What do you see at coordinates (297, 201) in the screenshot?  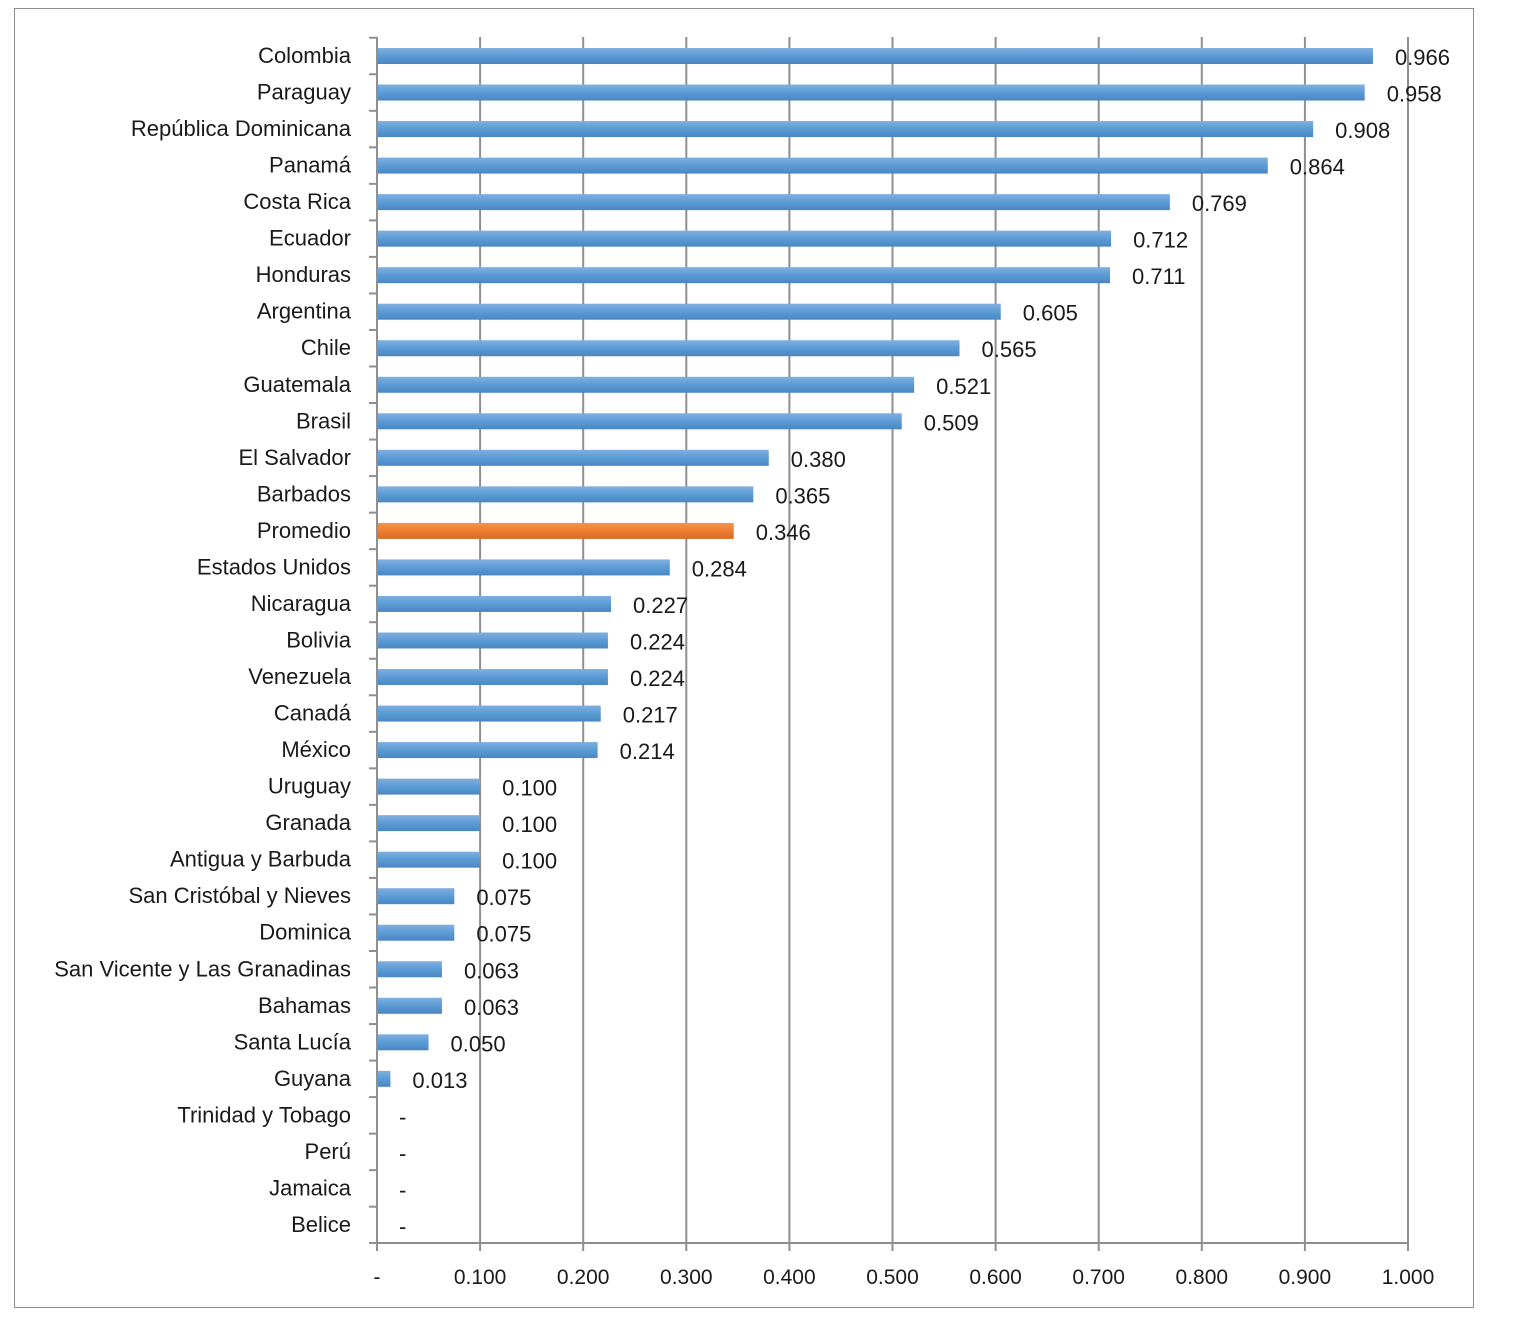 I see `category-label: Costa Rica` at bounding box center [297, 201].